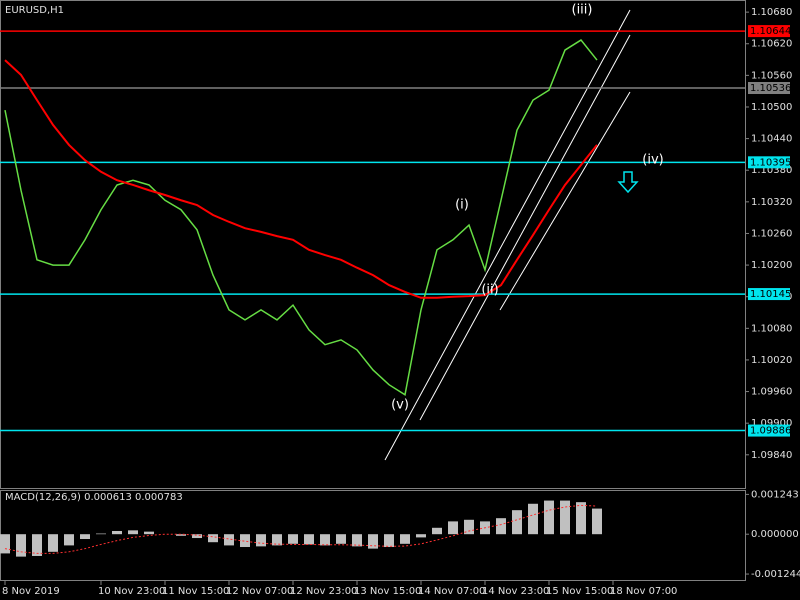  What do you see at coordinates (771, 44) in the screenshot?
I see `y-tick-label: 1.10620` at bounding box center [771, 44].